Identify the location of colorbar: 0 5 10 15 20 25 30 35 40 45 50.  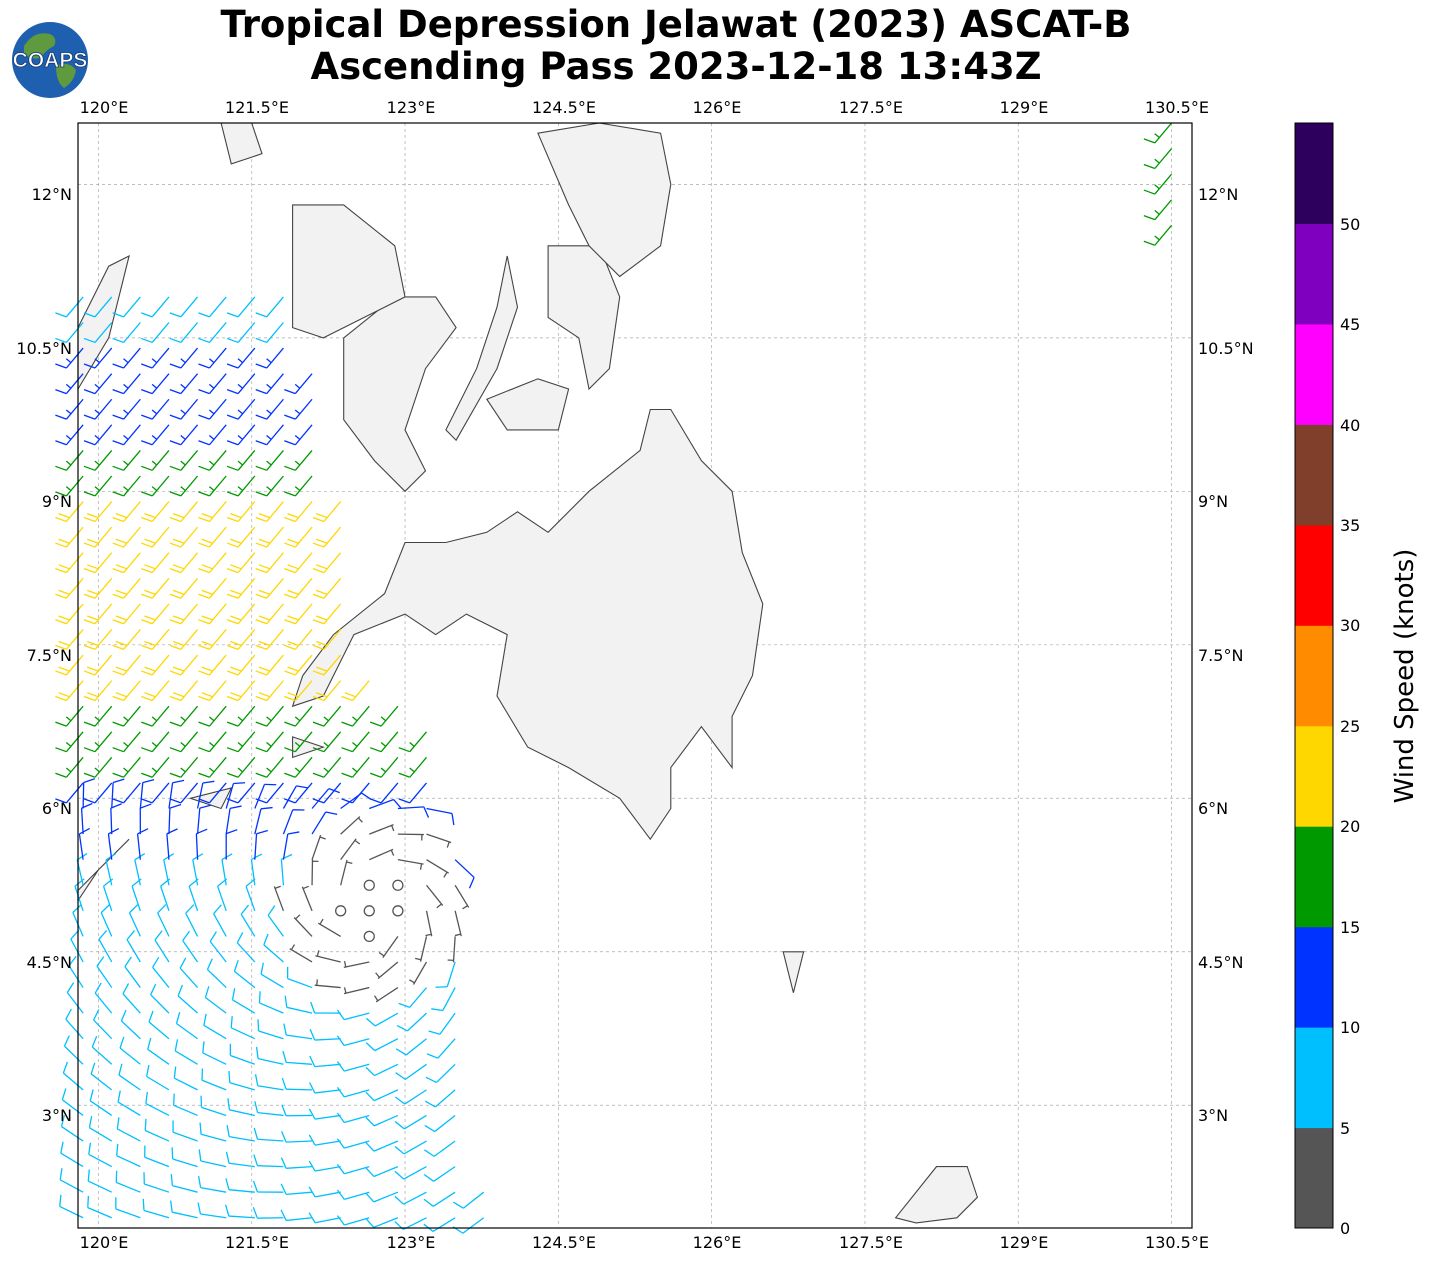
(1327, 680).